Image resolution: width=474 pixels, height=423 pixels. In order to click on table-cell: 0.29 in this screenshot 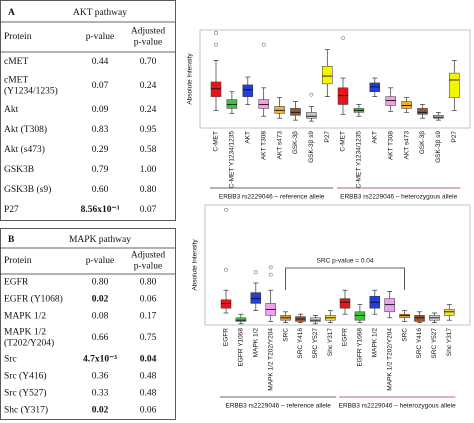, I will do `click(100, 150)`.